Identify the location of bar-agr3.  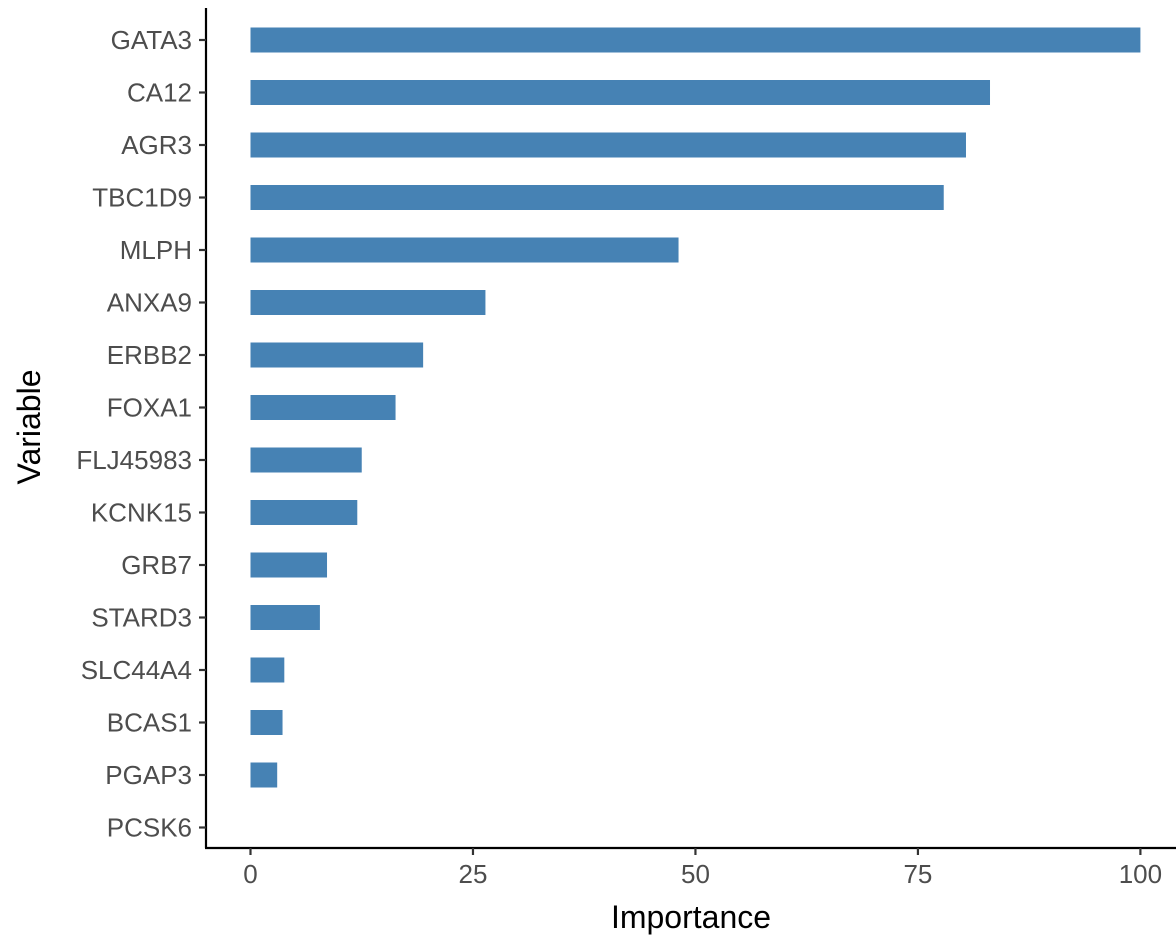
(608, 145).